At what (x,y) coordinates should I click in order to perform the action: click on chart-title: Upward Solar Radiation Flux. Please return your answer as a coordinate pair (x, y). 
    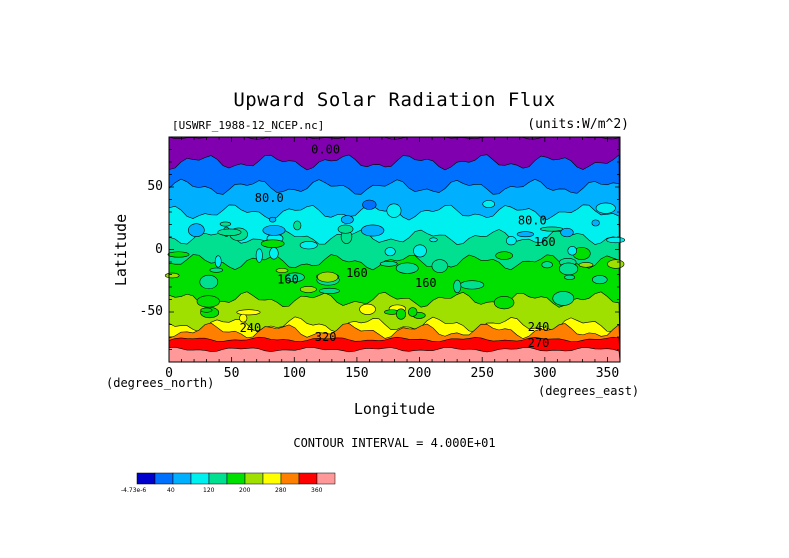
    Looking at the image, I should click on (394, 100).